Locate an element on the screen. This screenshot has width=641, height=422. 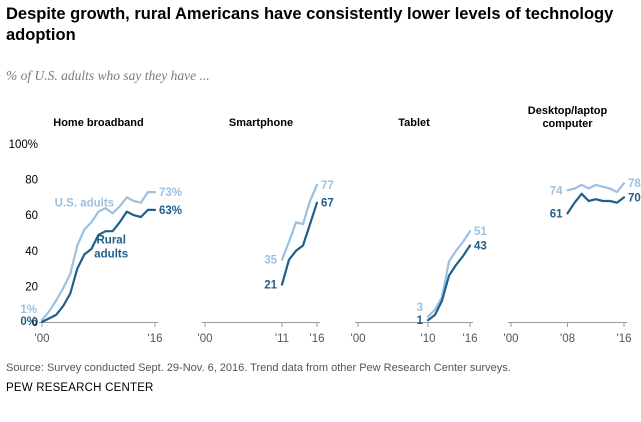
rural-start-label: 61 is located at coordinates (556, 214).